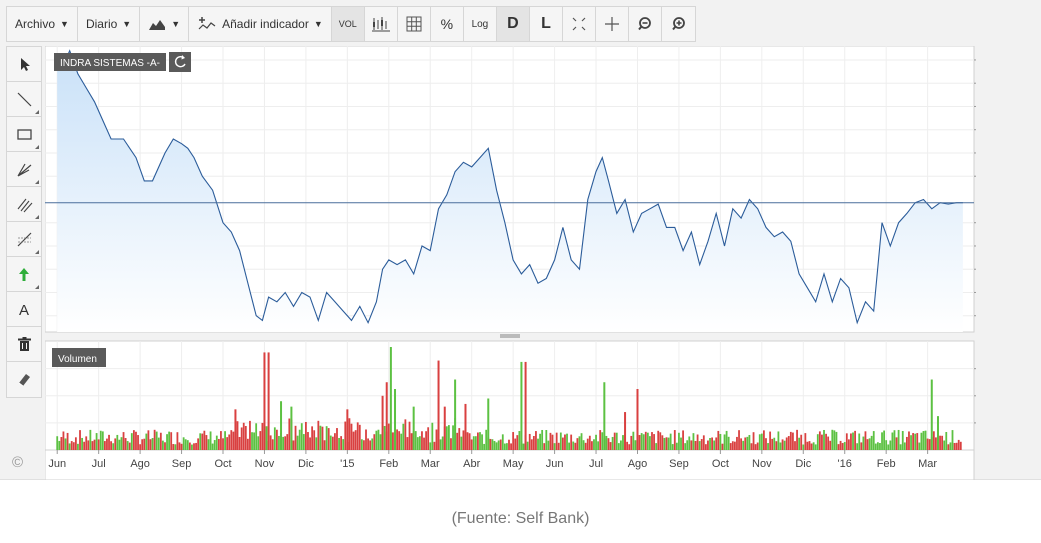 This screenshot has width=1041, height=543. What do you see at coordinates (42, 24) in the screenshot?
I see `file-menu-button: Archivo ▼` at bounding box center [42, 24].